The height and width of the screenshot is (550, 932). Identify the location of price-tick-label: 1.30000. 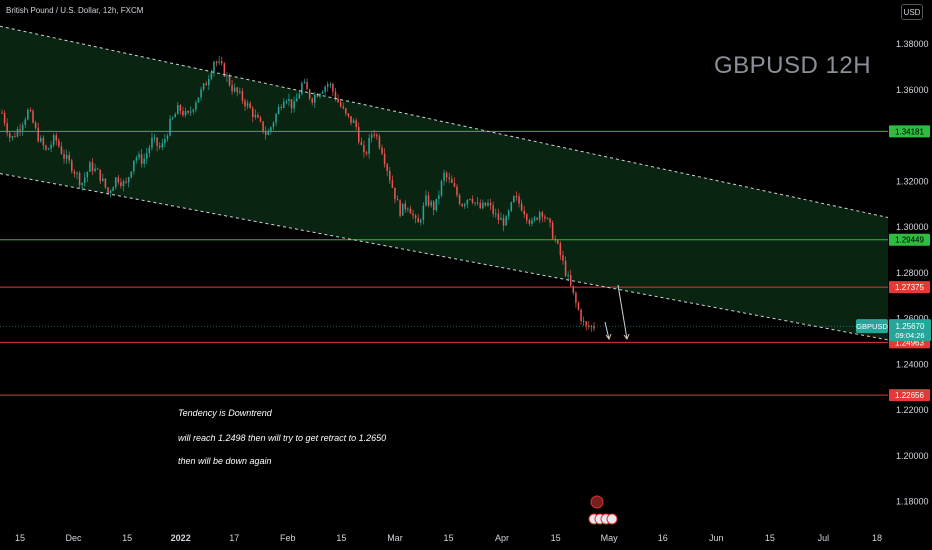
(912, 227).